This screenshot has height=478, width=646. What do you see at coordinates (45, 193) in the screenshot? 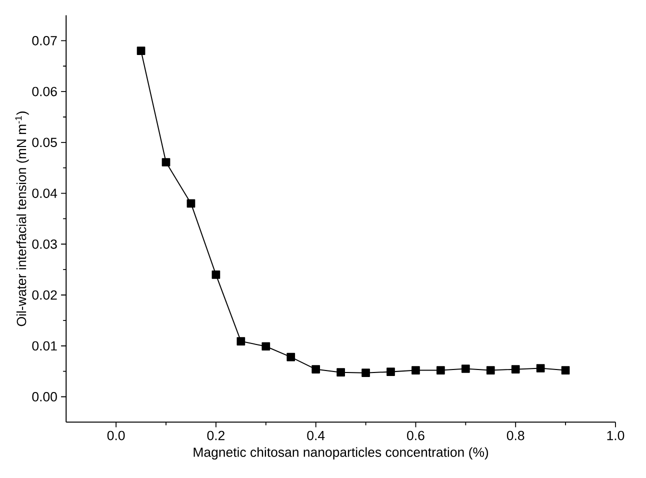
I see `y-tick-label: 0.04` at bounding box center [45, 193].